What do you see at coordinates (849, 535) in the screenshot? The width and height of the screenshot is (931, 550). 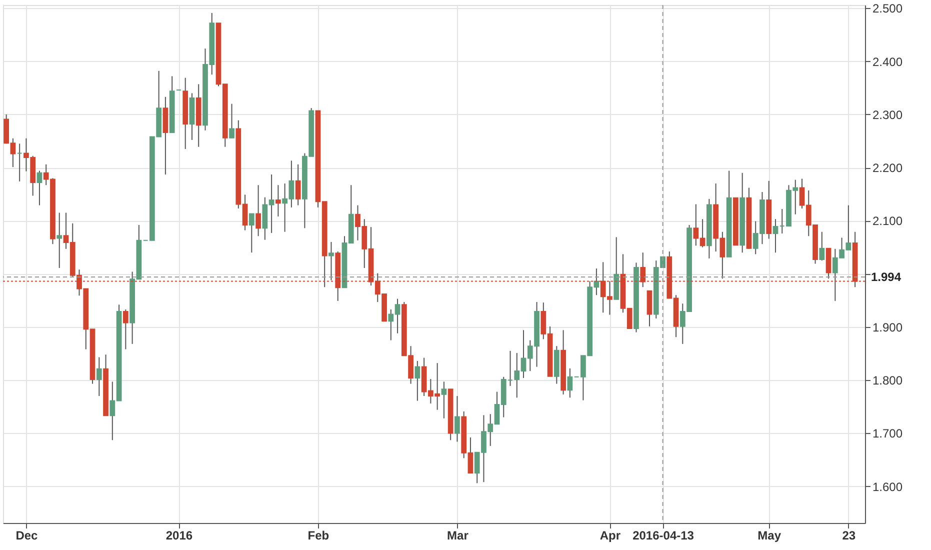 I see `x-tick-label: 23` at bounding box center [849, 535].